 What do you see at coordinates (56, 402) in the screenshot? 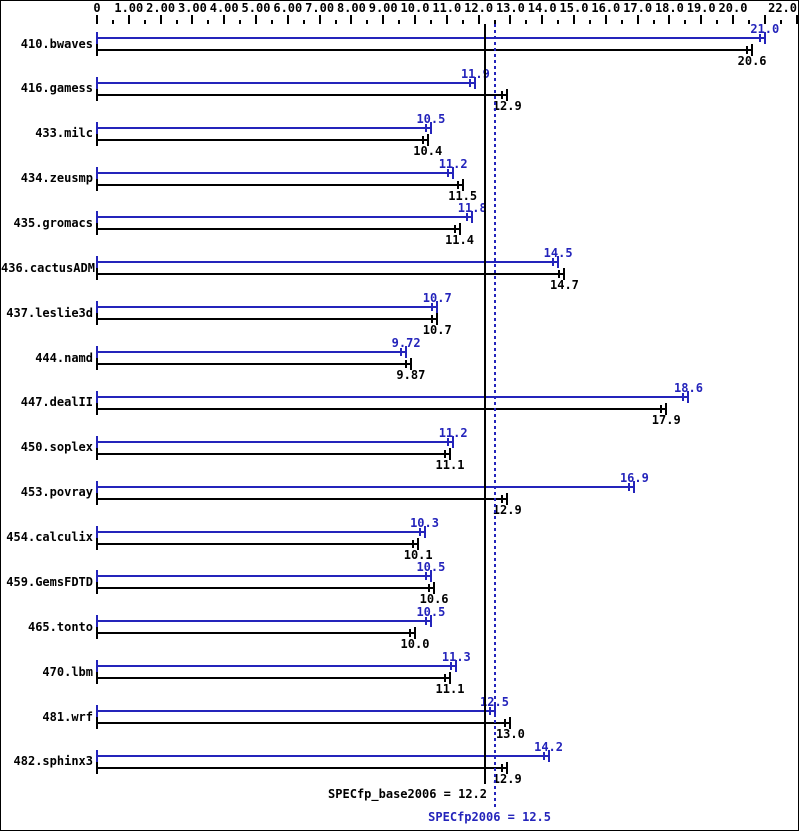
I see `benchmark-label: 447.dealII` at bounding box center [56, 402].